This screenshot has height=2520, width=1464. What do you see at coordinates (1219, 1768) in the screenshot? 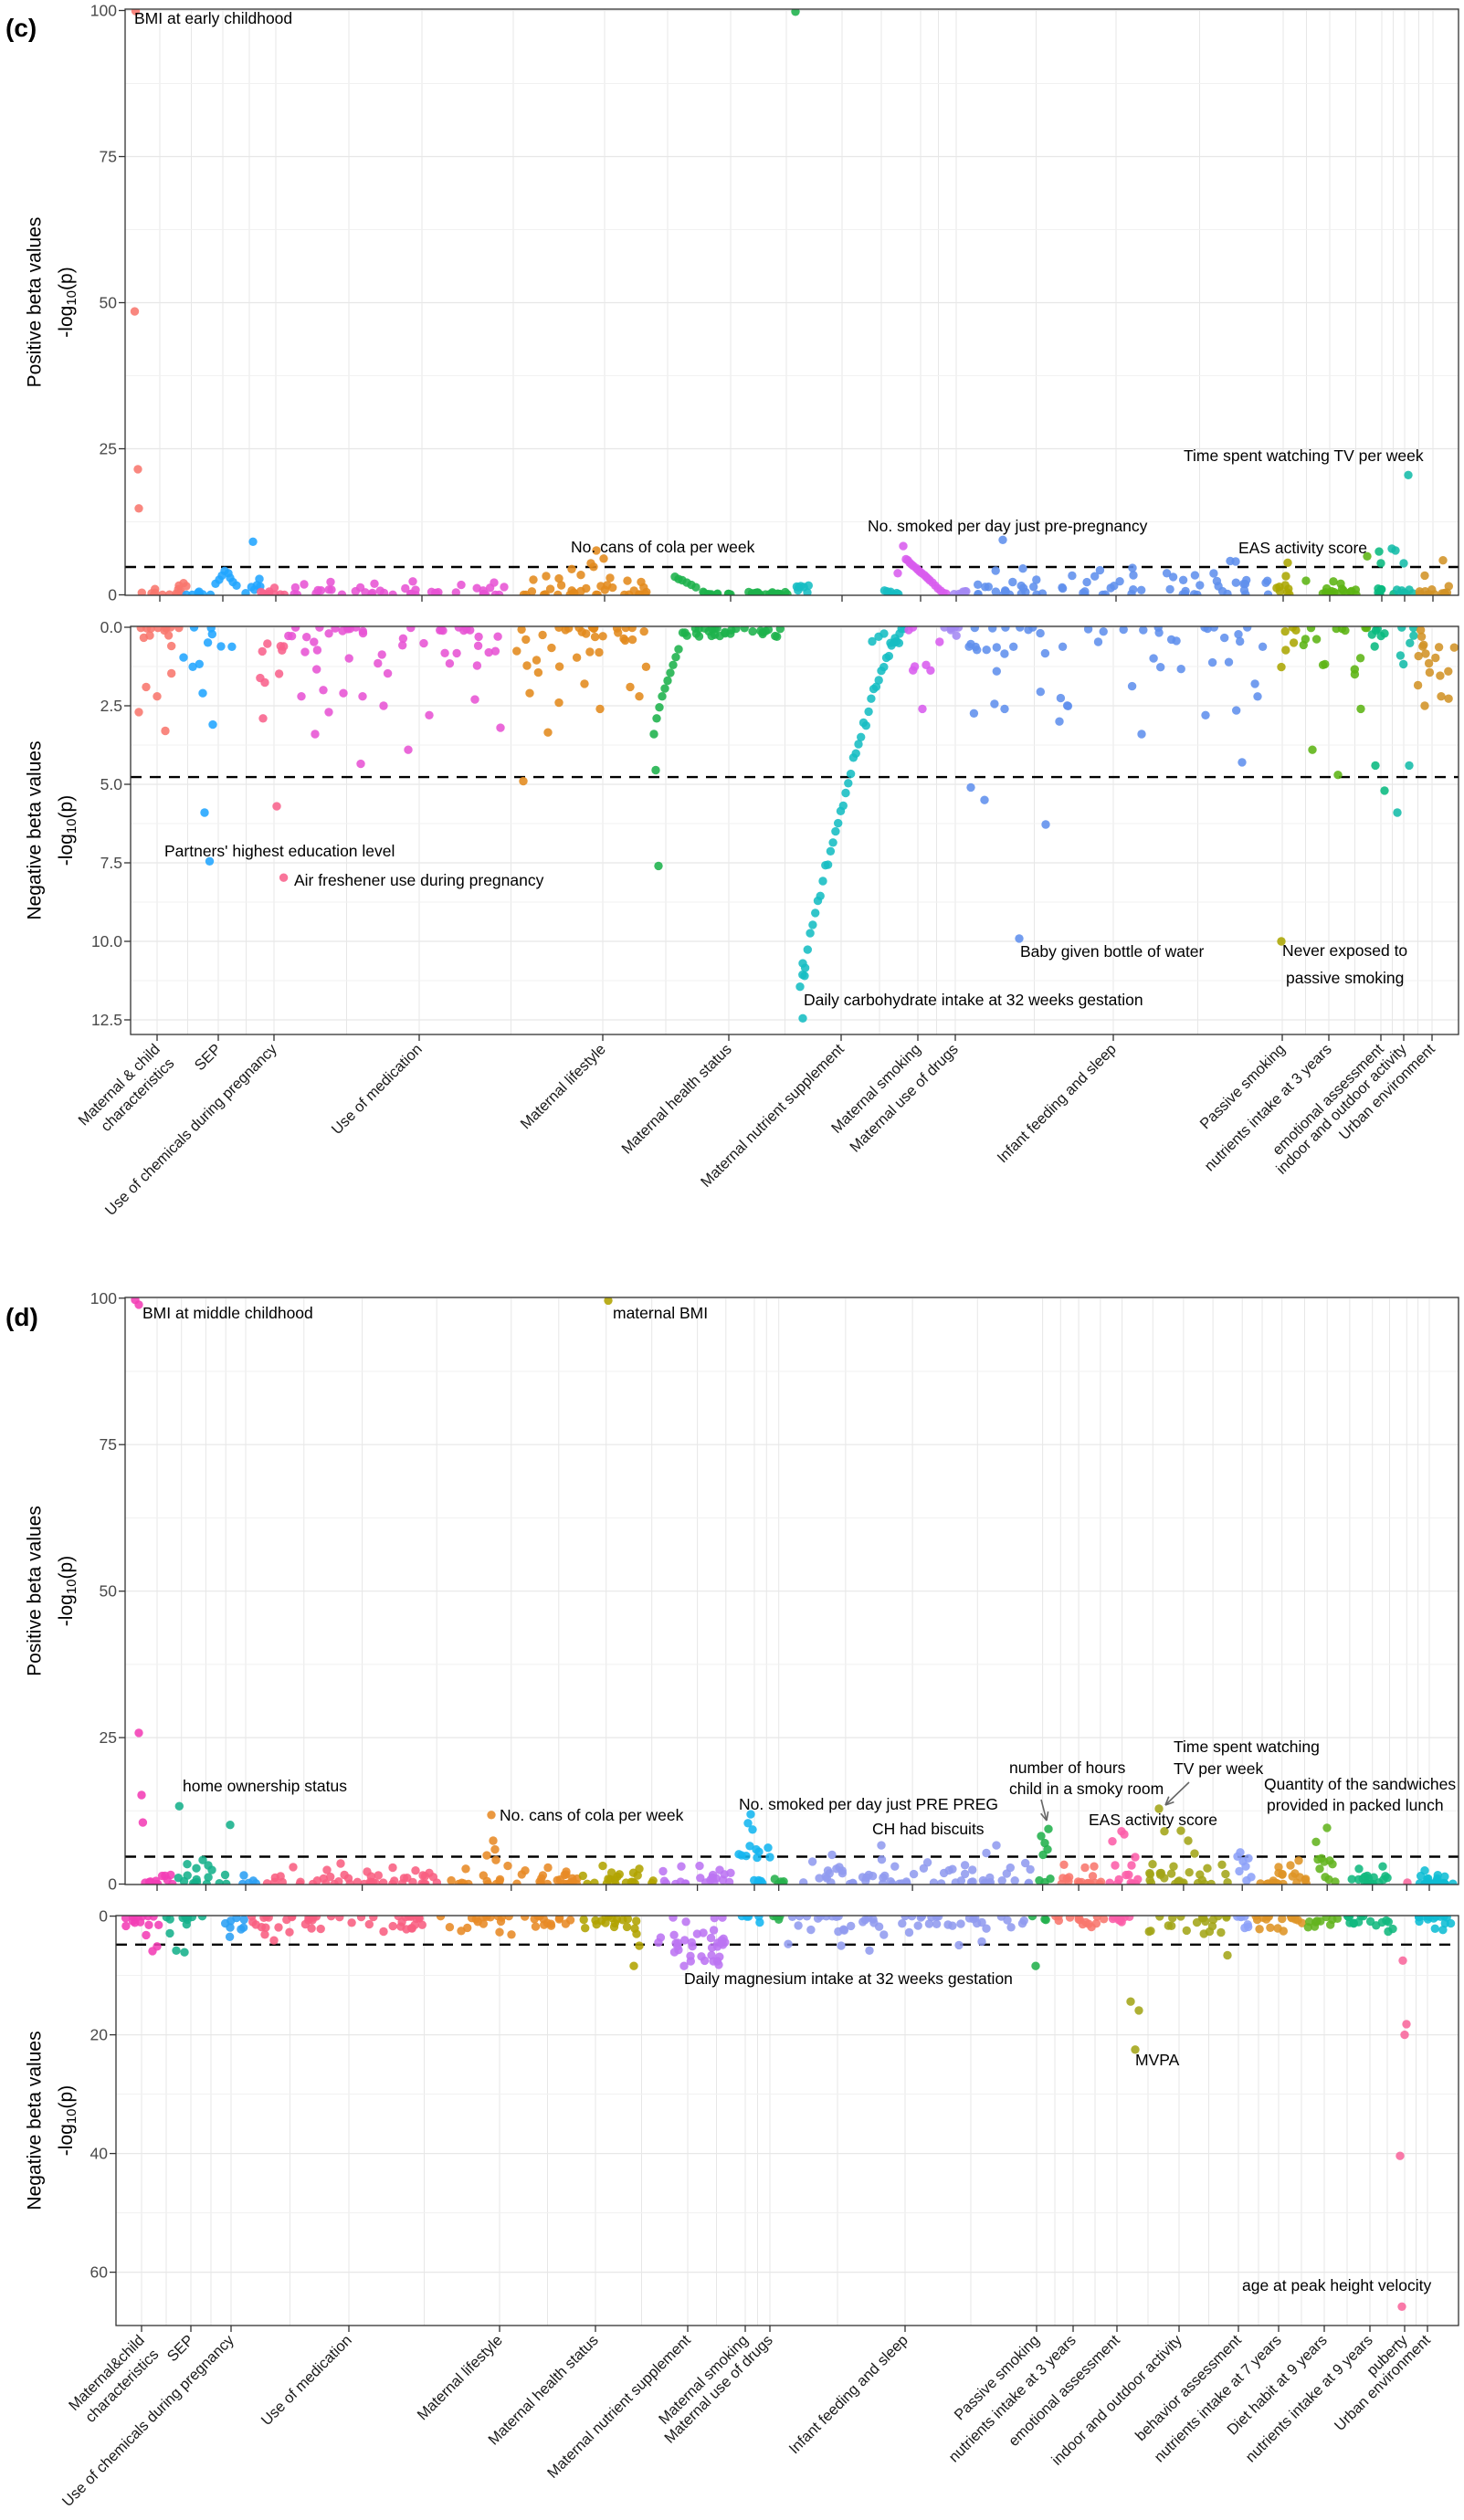
I see `svg-text: TV per week` at bounding box center [1219, 1768].